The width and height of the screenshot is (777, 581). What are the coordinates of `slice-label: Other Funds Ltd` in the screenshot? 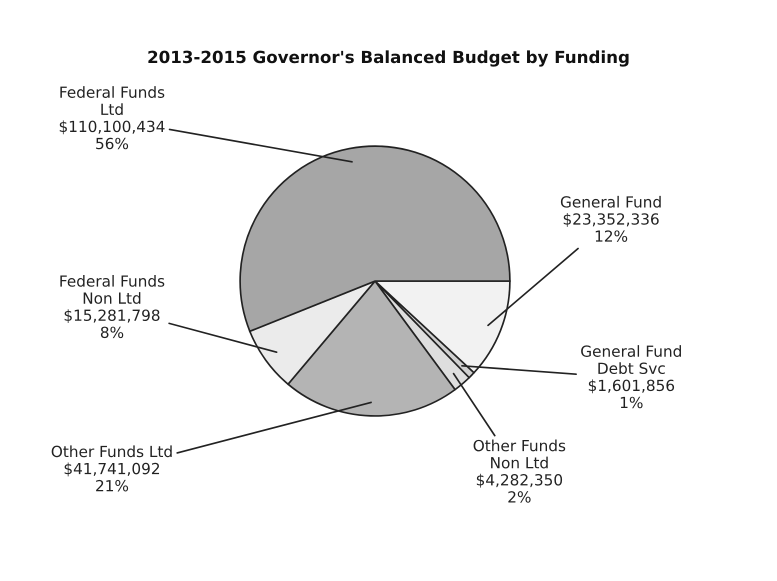 It's located at (112, 451).